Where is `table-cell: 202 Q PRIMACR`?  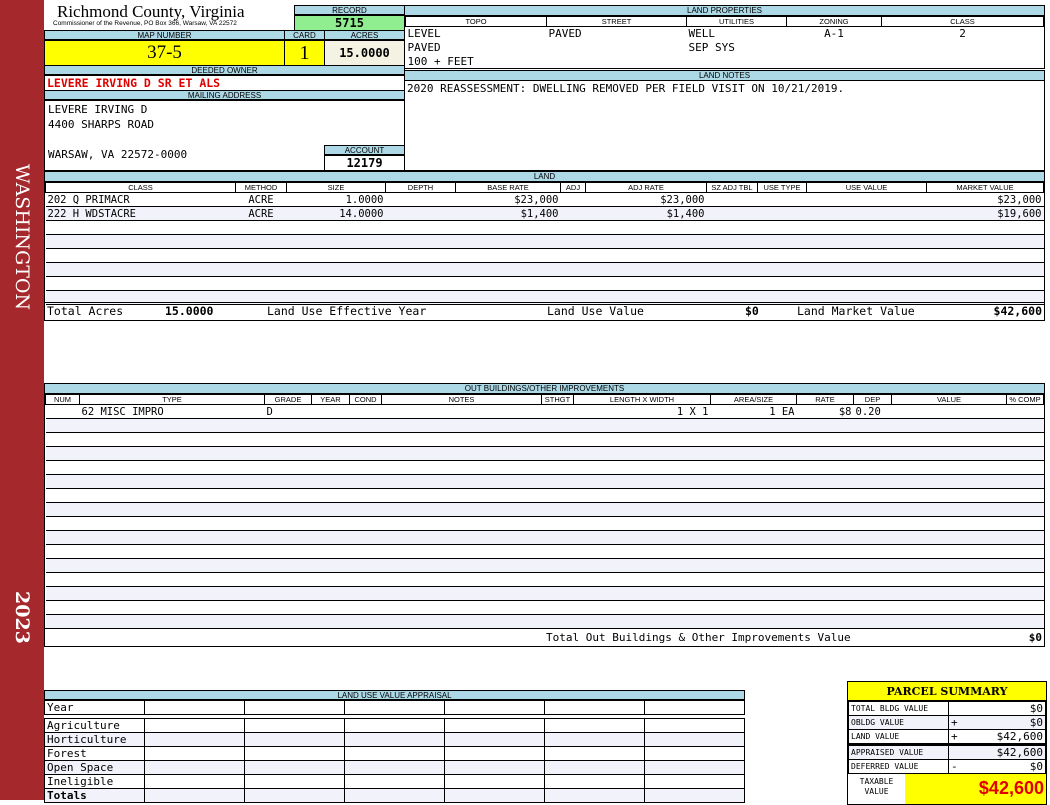
table-cell: 202 Q PRIMACR is located at coordinates (140, 199).